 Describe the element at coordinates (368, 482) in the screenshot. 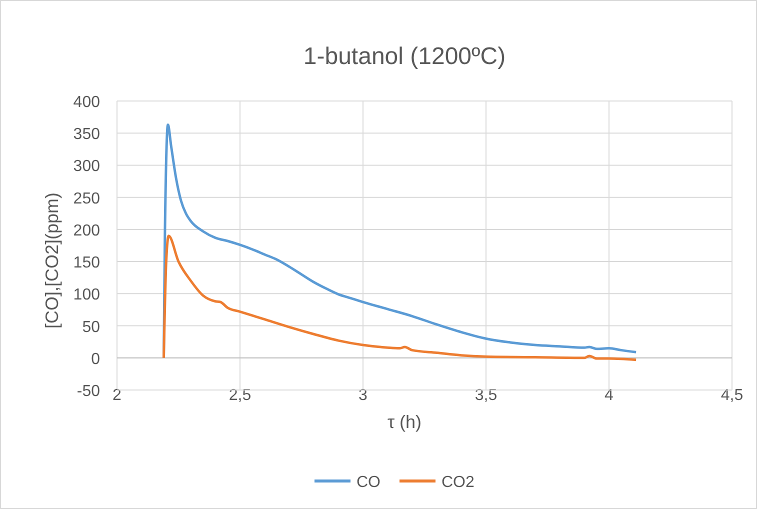

I see `legend-label: CO` at that location.